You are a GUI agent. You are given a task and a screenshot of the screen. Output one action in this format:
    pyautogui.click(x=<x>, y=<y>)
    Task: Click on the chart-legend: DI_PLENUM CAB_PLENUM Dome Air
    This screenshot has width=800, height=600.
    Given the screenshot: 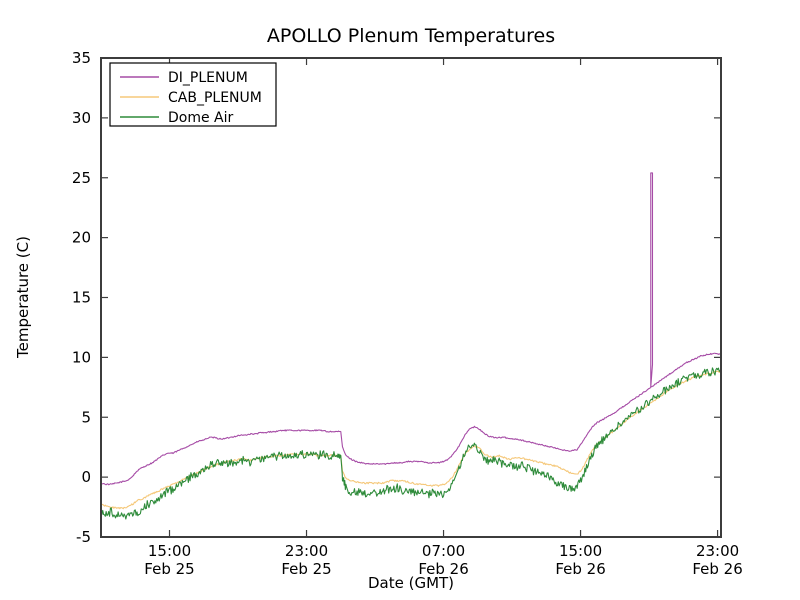 What is the action you would take?
    pyautogui.click(x=193, y=94)
    